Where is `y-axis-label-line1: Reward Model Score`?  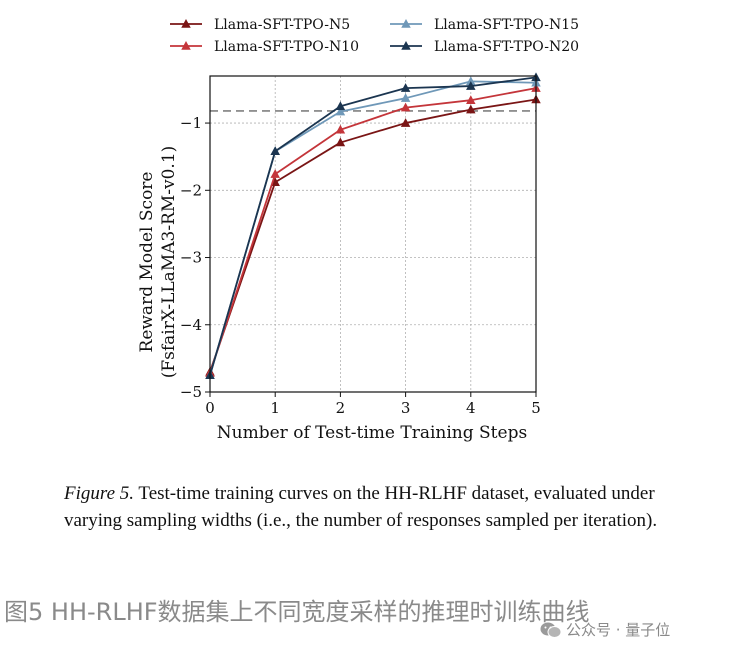 y-axis-label-line1: Reward Model Score is located at coordinates (147, 262).